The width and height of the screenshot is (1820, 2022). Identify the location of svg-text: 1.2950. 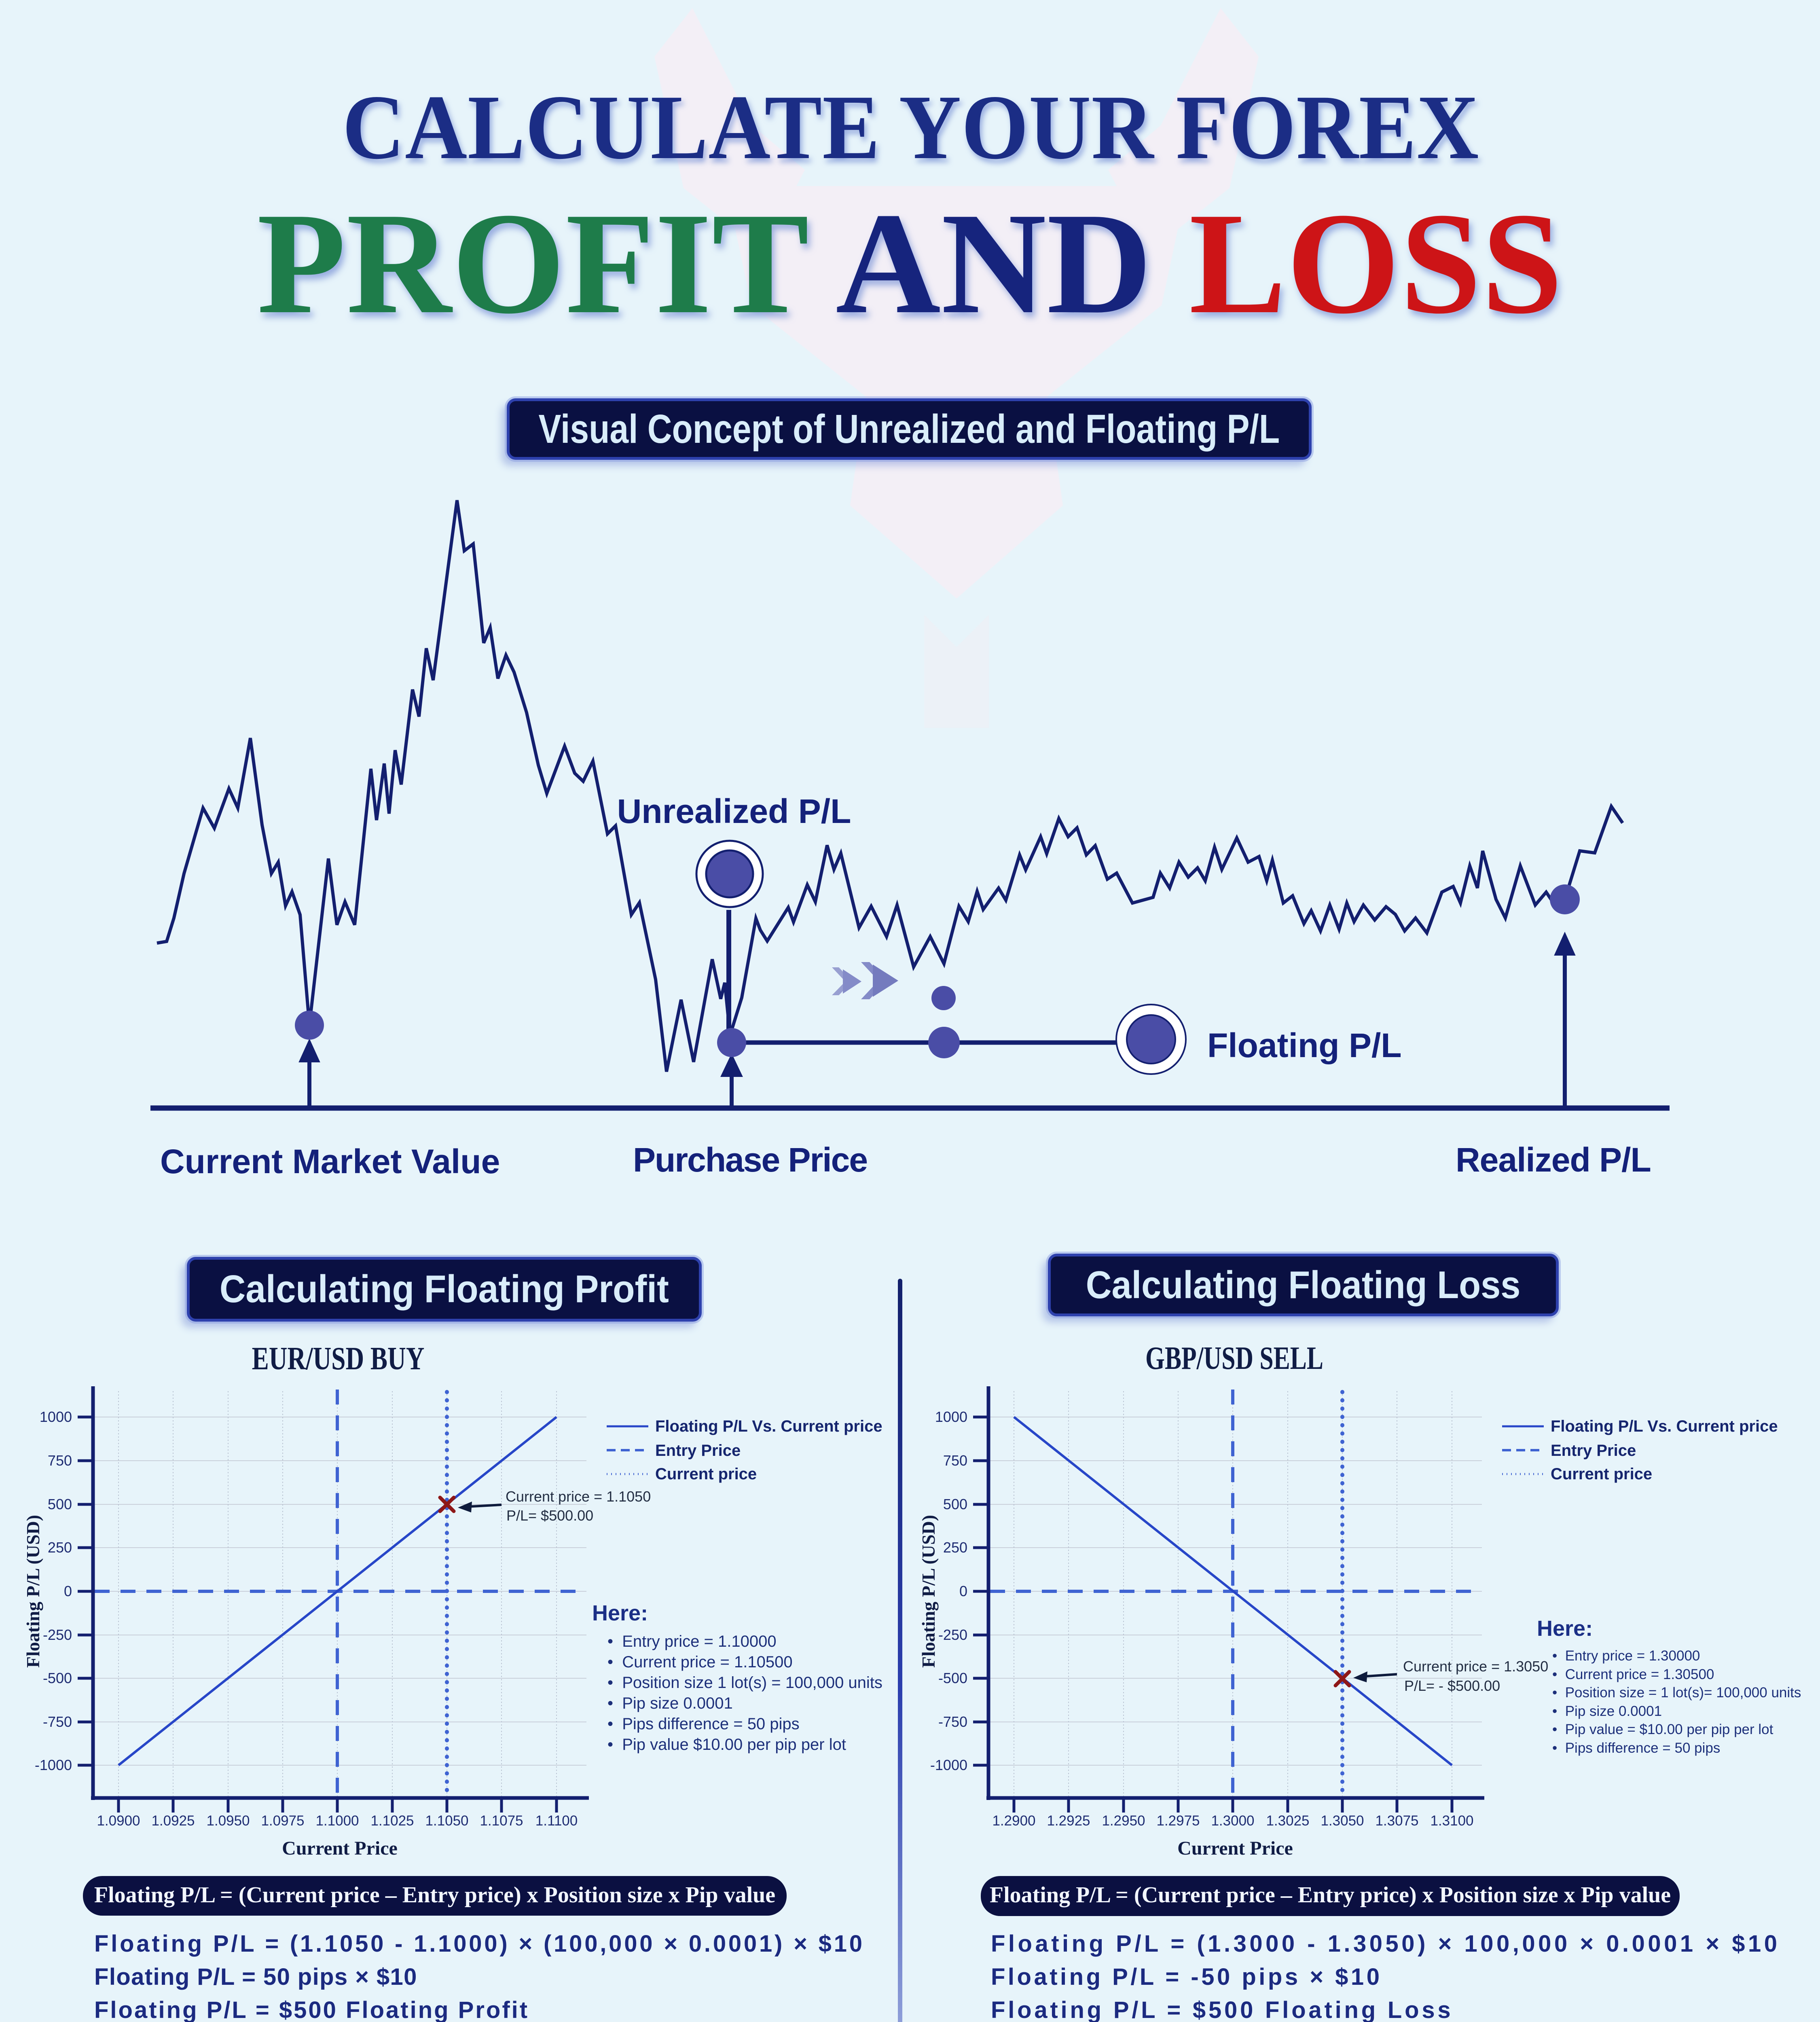
(1124, 1821).